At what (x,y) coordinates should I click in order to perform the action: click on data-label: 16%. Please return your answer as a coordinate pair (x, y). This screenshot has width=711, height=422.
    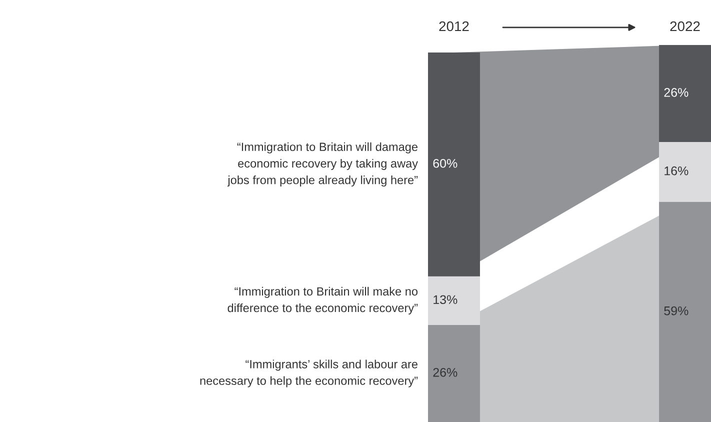
    Looking at the image, I should click on (676, 171).